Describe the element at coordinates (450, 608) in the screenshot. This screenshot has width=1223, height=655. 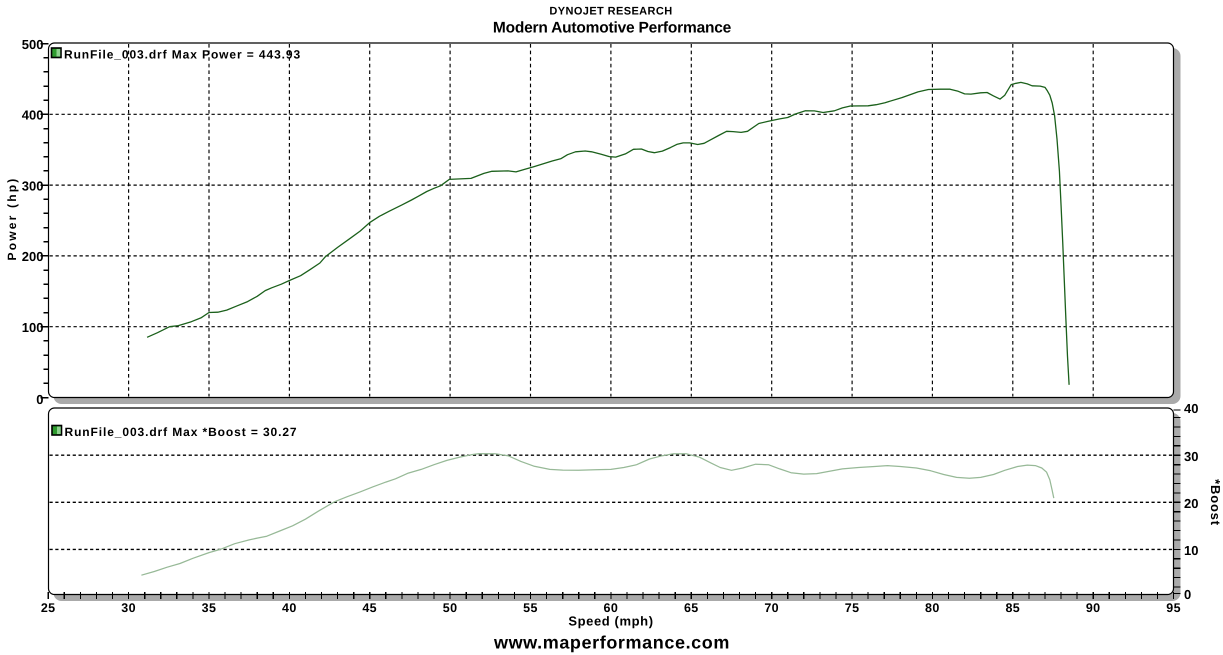
I see `svg-text: 50` at that location.